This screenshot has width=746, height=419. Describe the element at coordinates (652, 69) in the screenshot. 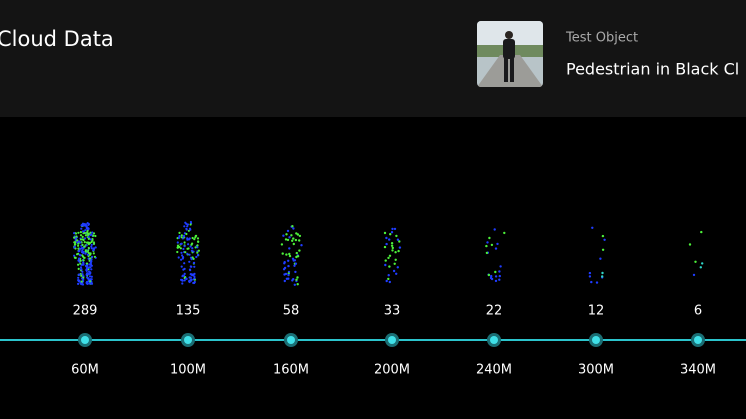

I see `object-name: Pedestrian in Black Cl` at that location.